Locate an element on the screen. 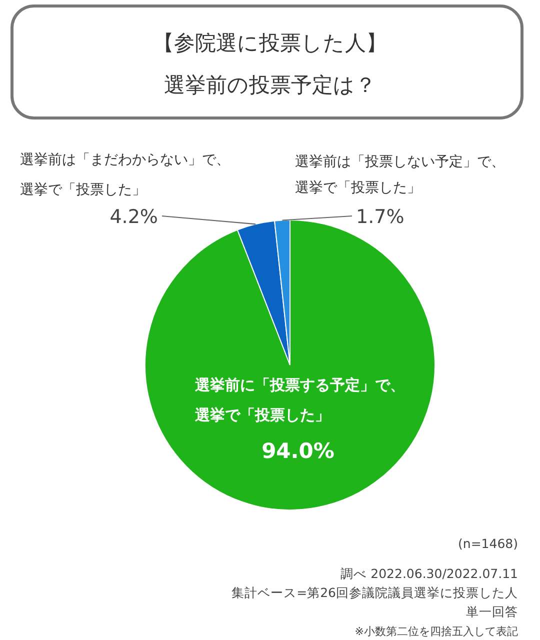 The height and width of the screenshot is (640, 540). chart-subtitle: 選挙前の投票予定は？ is located at coordinates (270, 85).